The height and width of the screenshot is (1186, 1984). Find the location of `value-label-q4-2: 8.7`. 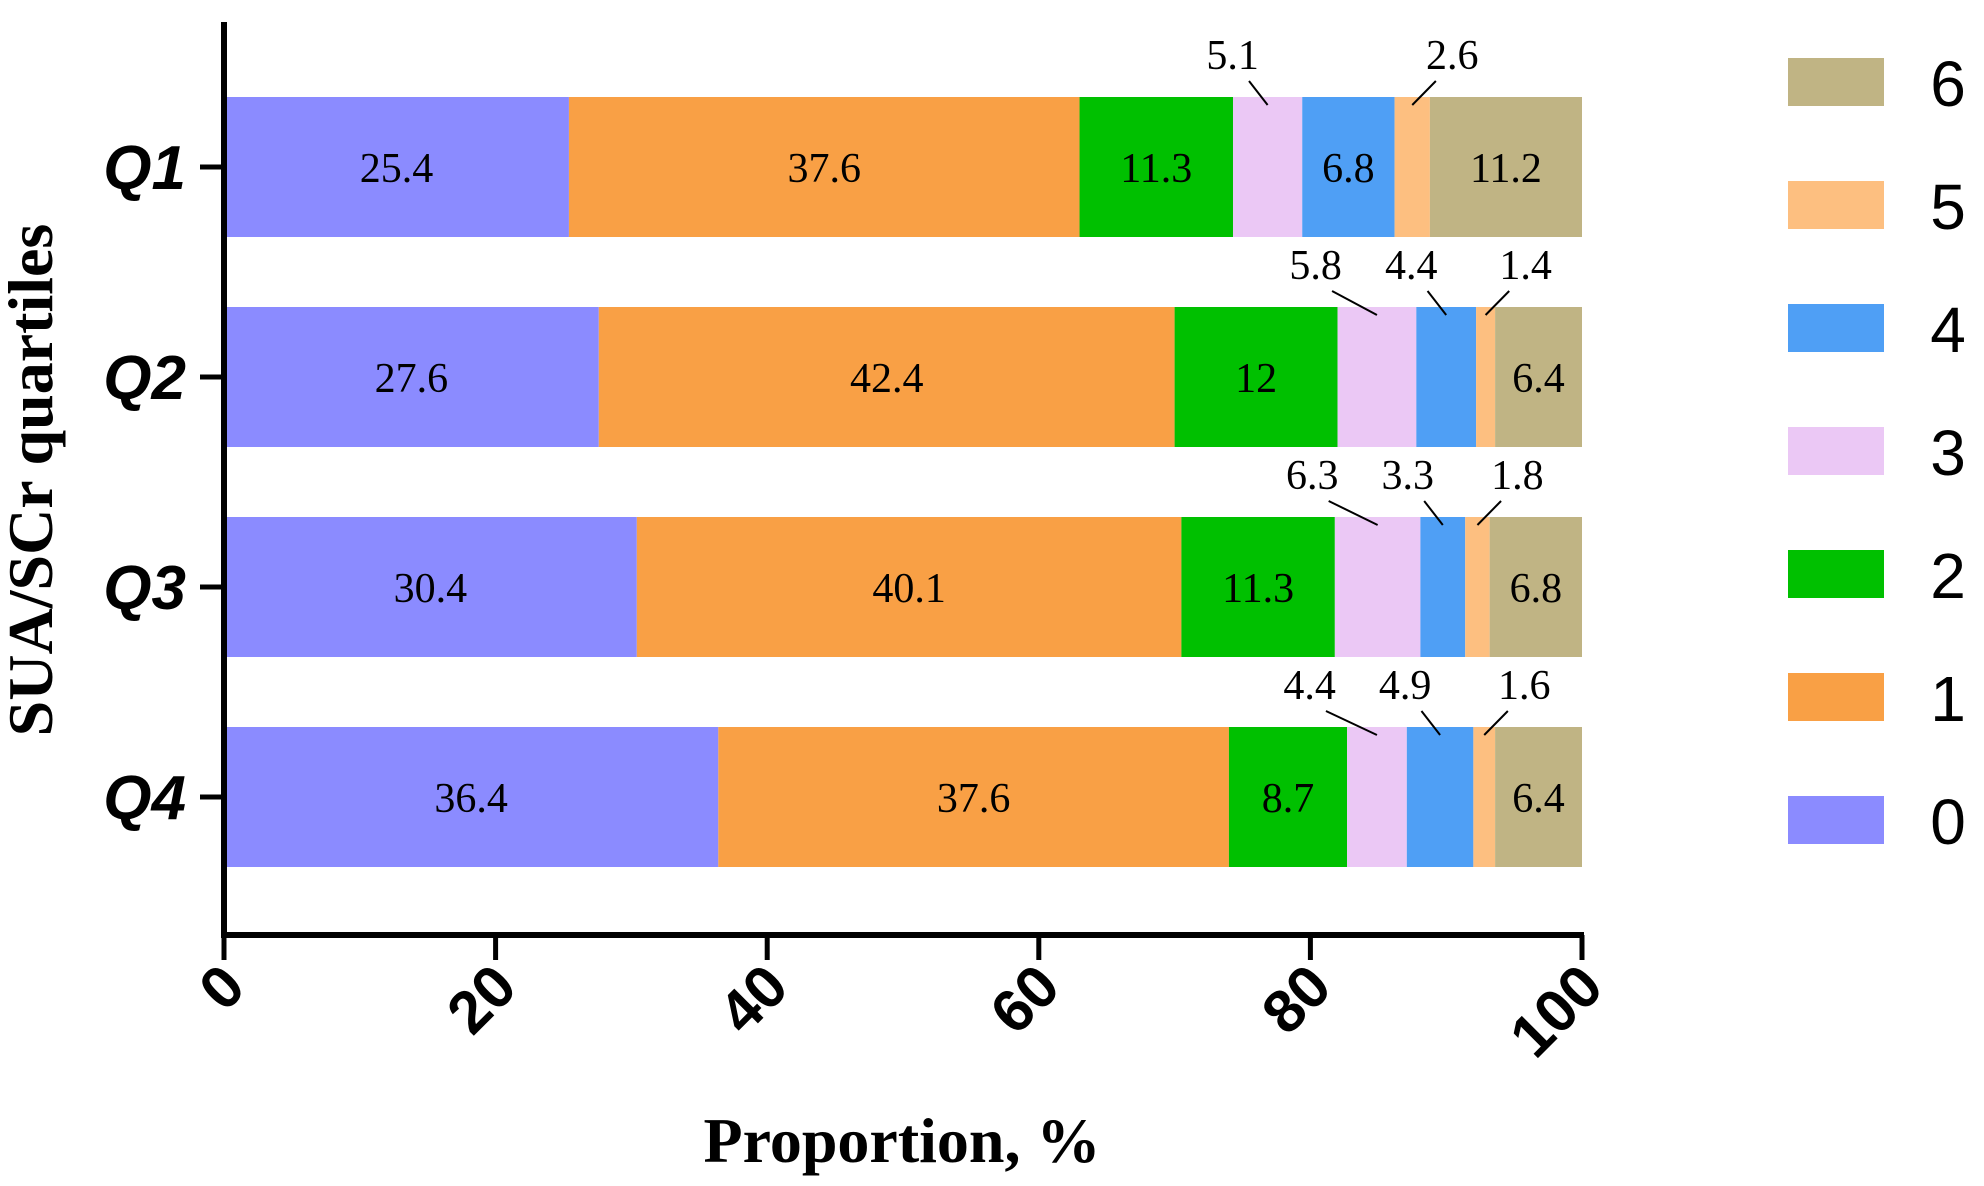

value-label-q4-2: 8.7 is located at coordinates (1288, 799).